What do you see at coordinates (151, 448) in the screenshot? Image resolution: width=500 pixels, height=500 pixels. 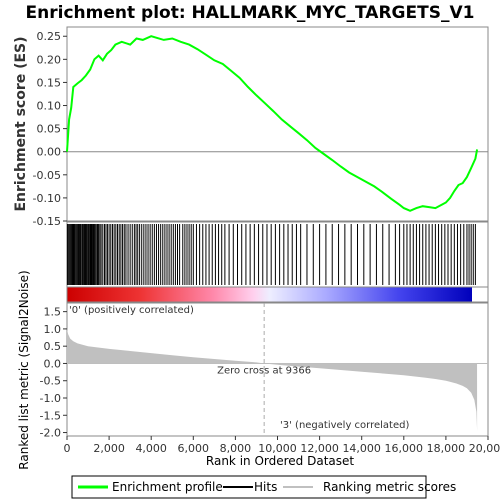 I see `x-tick-label: 4,000` at bounding box center [151, 448].